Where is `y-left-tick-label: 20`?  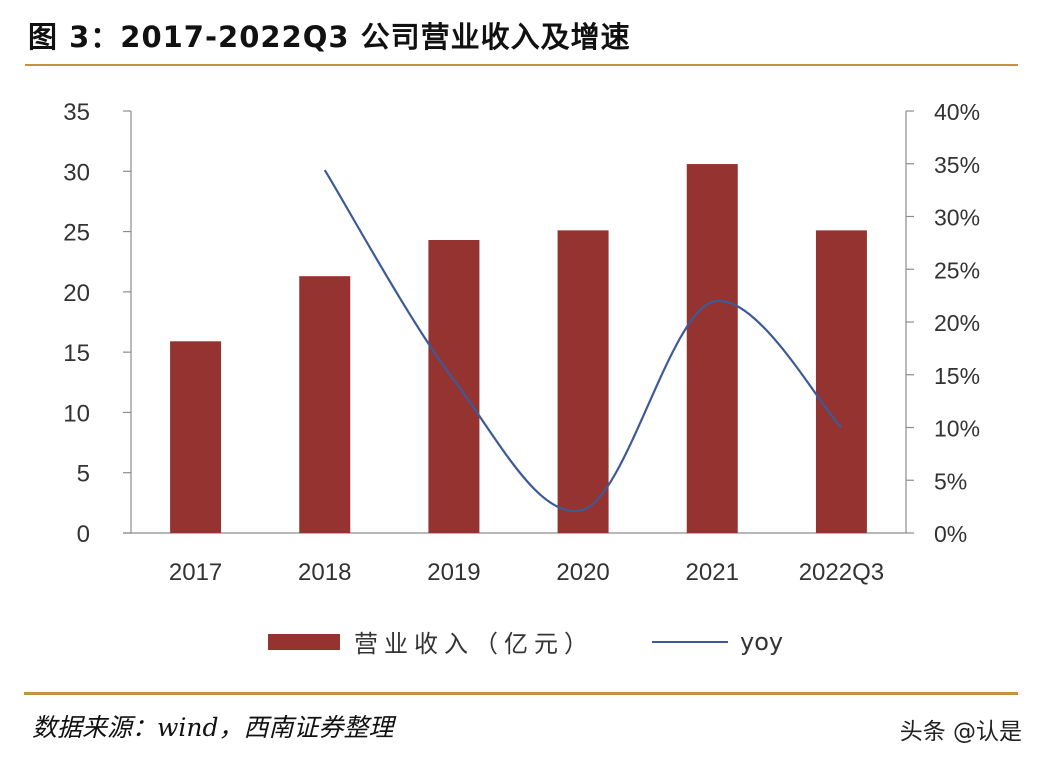 y-left-tick-label: 20 is located at coordinates (76, 293).